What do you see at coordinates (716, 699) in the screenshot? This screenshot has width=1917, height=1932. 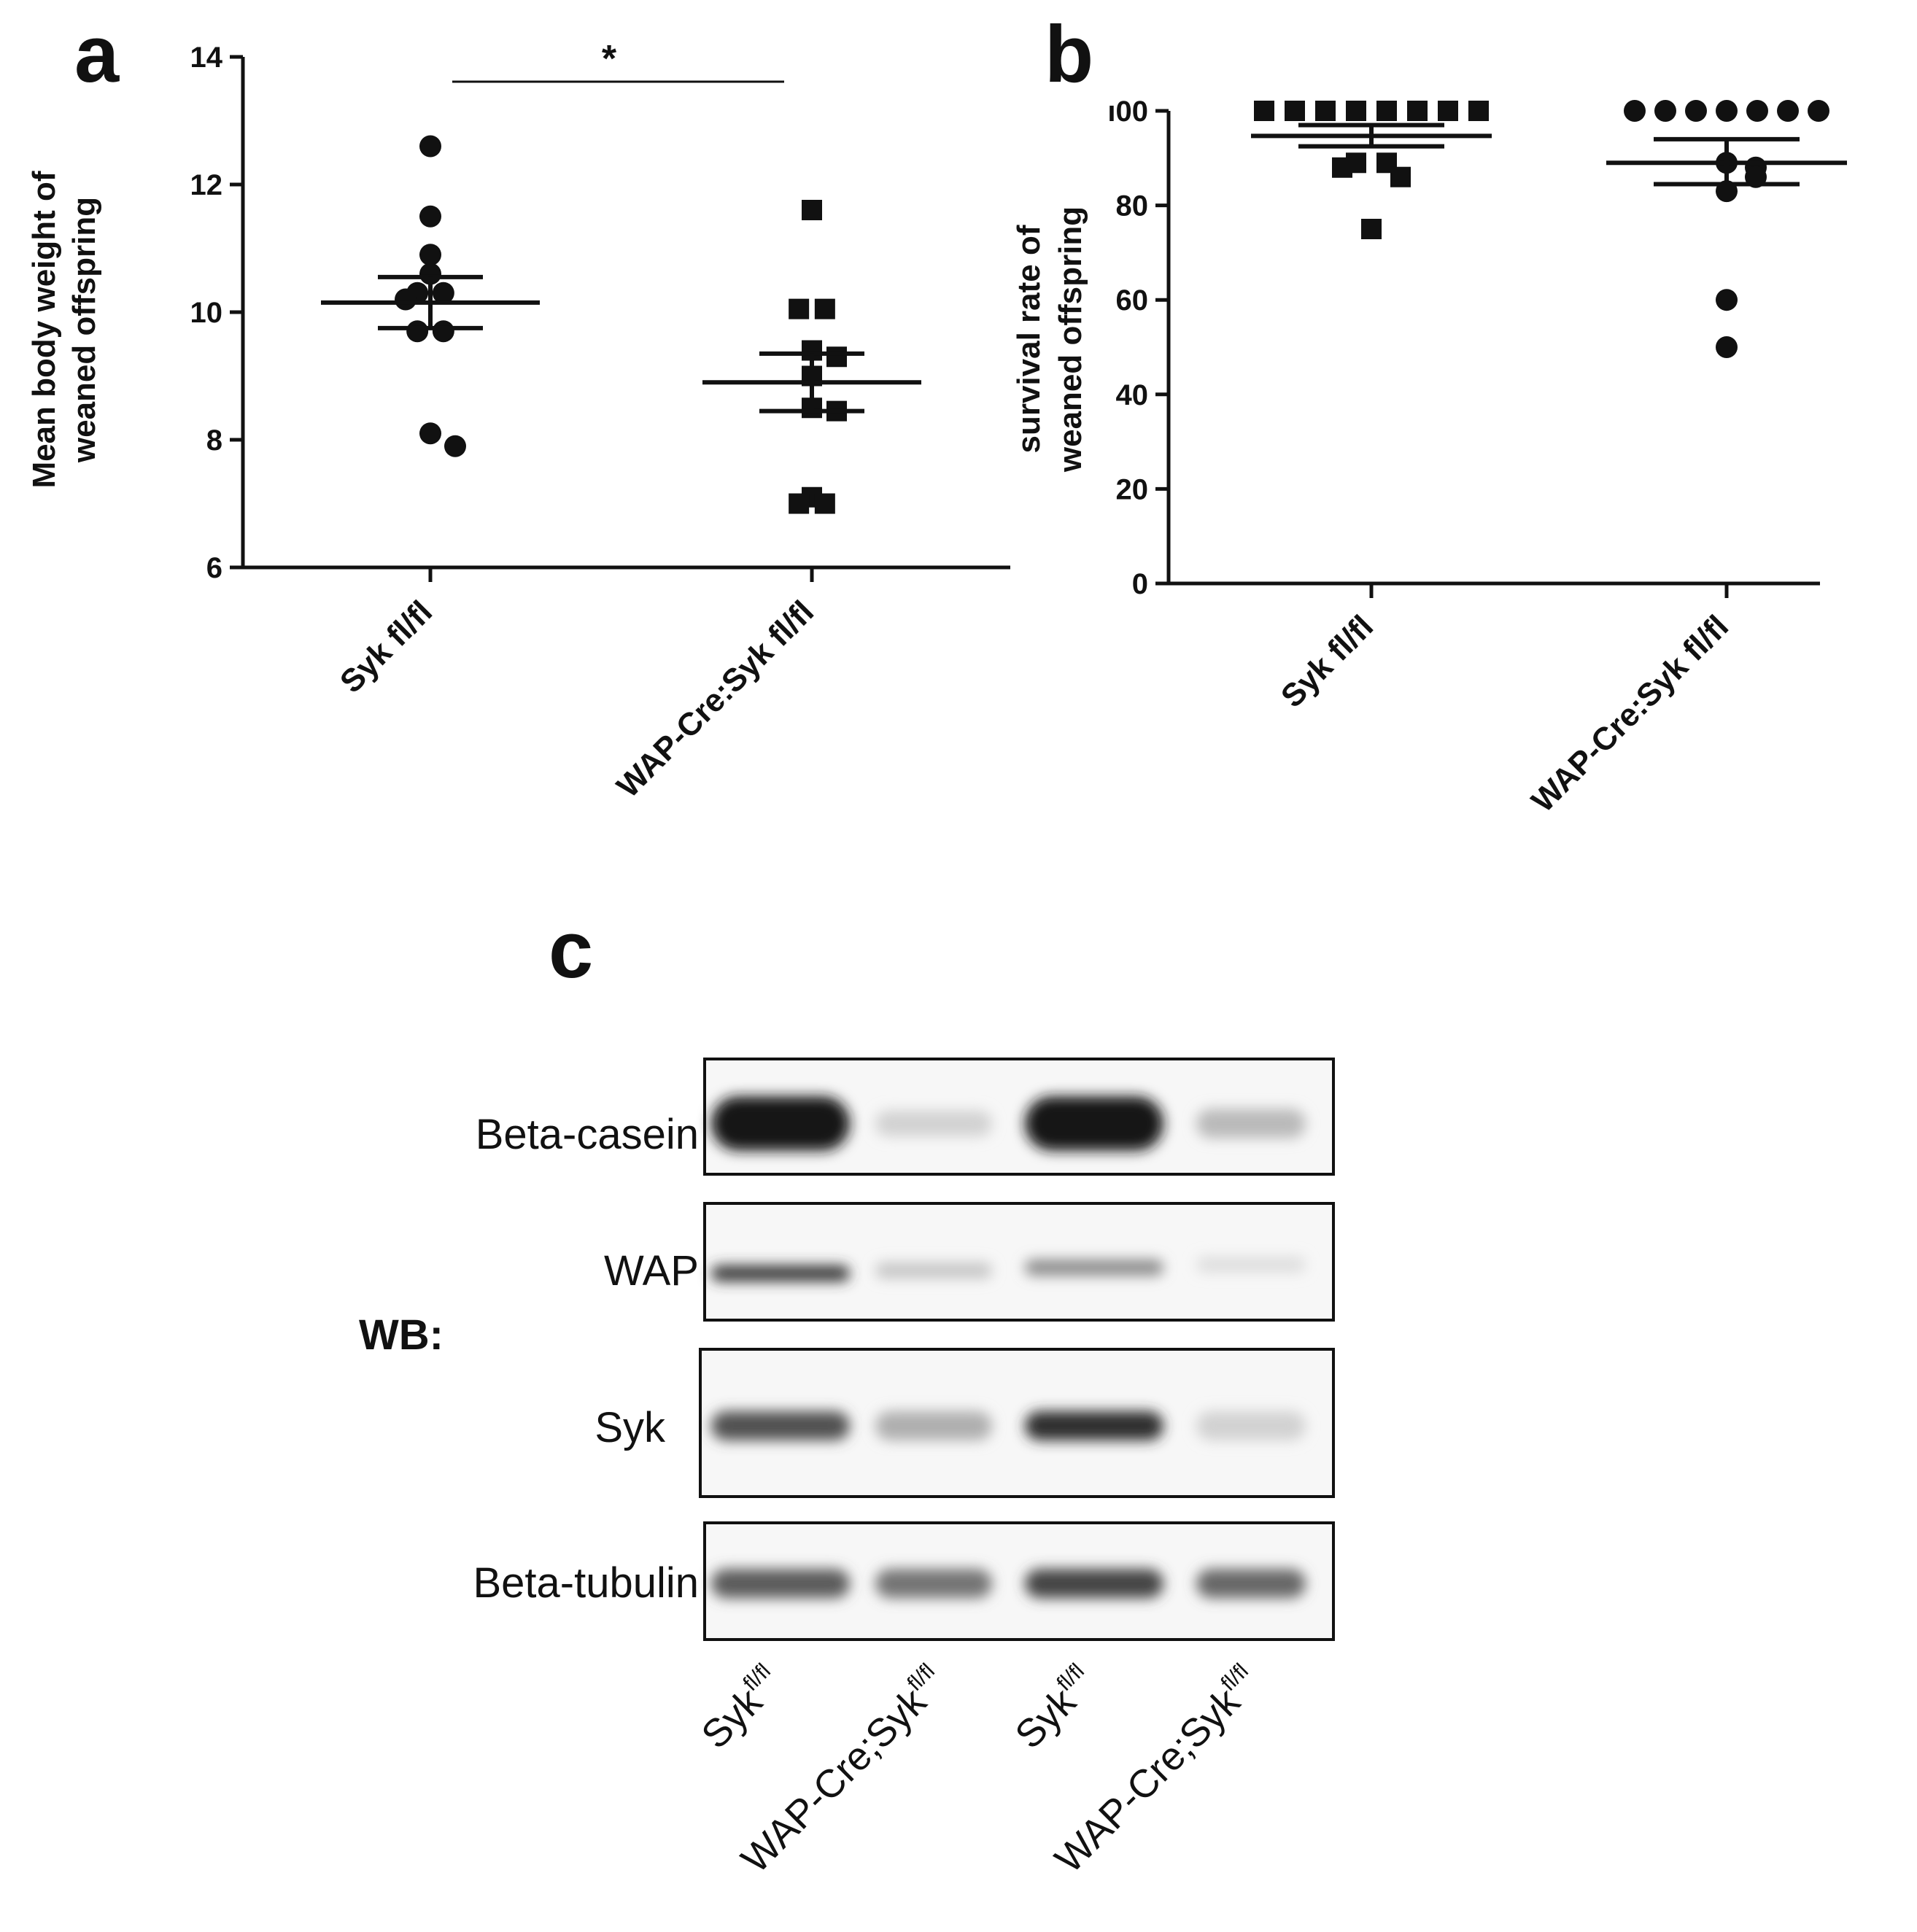 I see `chart-a-category-label: WAP-Cre:Syk fl/fl` at bounding box center [716, 699].